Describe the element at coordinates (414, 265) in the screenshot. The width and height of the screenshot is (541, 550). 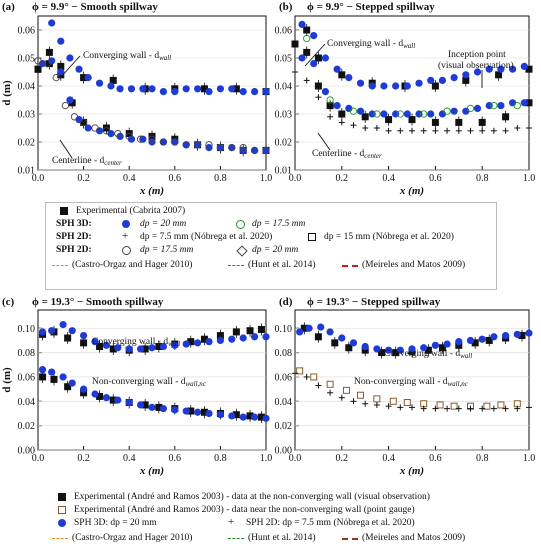
I see `legend-meireles: (Meireles and Matos 2009)` at that location.